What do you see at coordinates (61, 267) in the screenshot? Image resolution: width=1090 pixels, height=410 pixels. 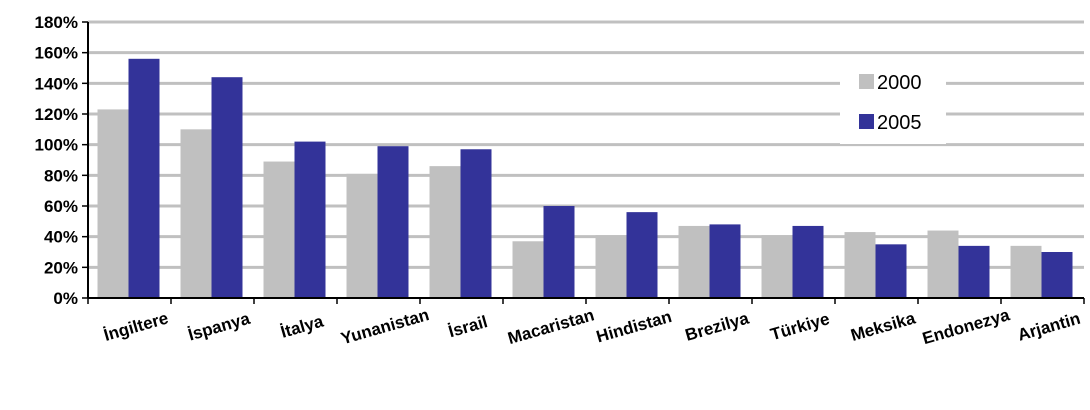 I see `y-tick-label: 20%` at bounding box center [61, 267].